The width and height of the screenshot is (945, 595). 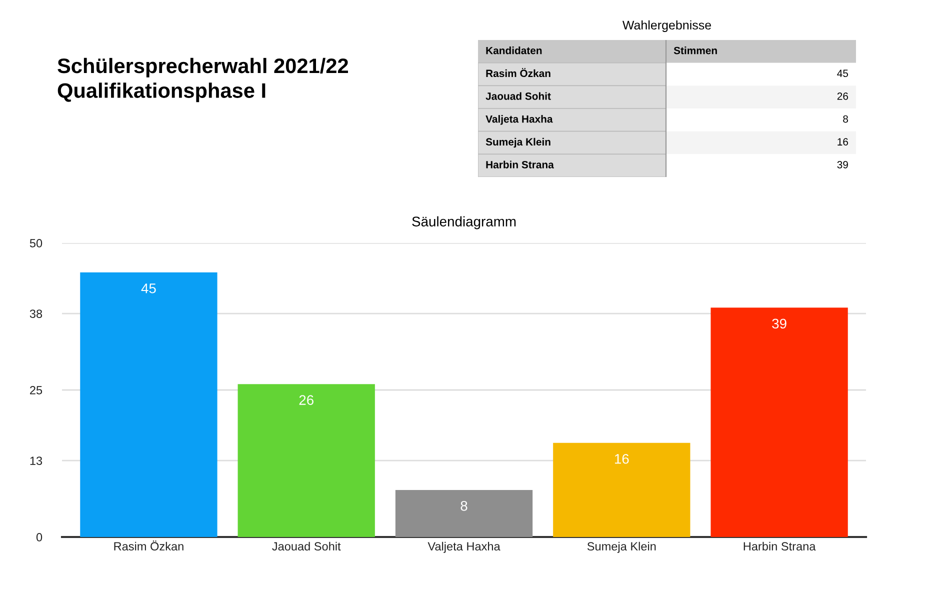 What do you see at coordinates (464, 223) in the screenshot?
I see `chart-subtitle: Säulendiagramm` at bounding box center [464, 223].